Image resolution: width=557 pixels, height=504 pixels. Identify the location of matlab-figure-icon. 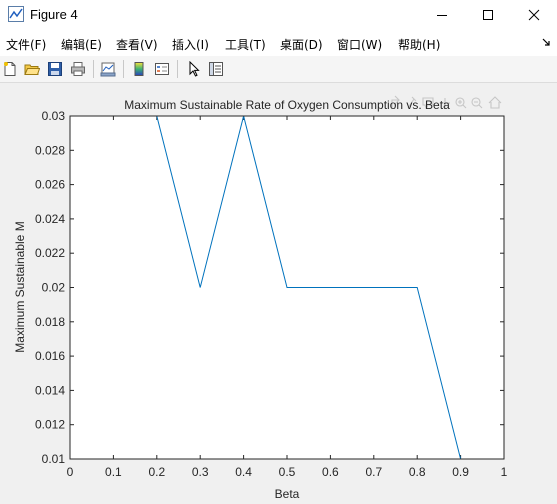
(16, 14).